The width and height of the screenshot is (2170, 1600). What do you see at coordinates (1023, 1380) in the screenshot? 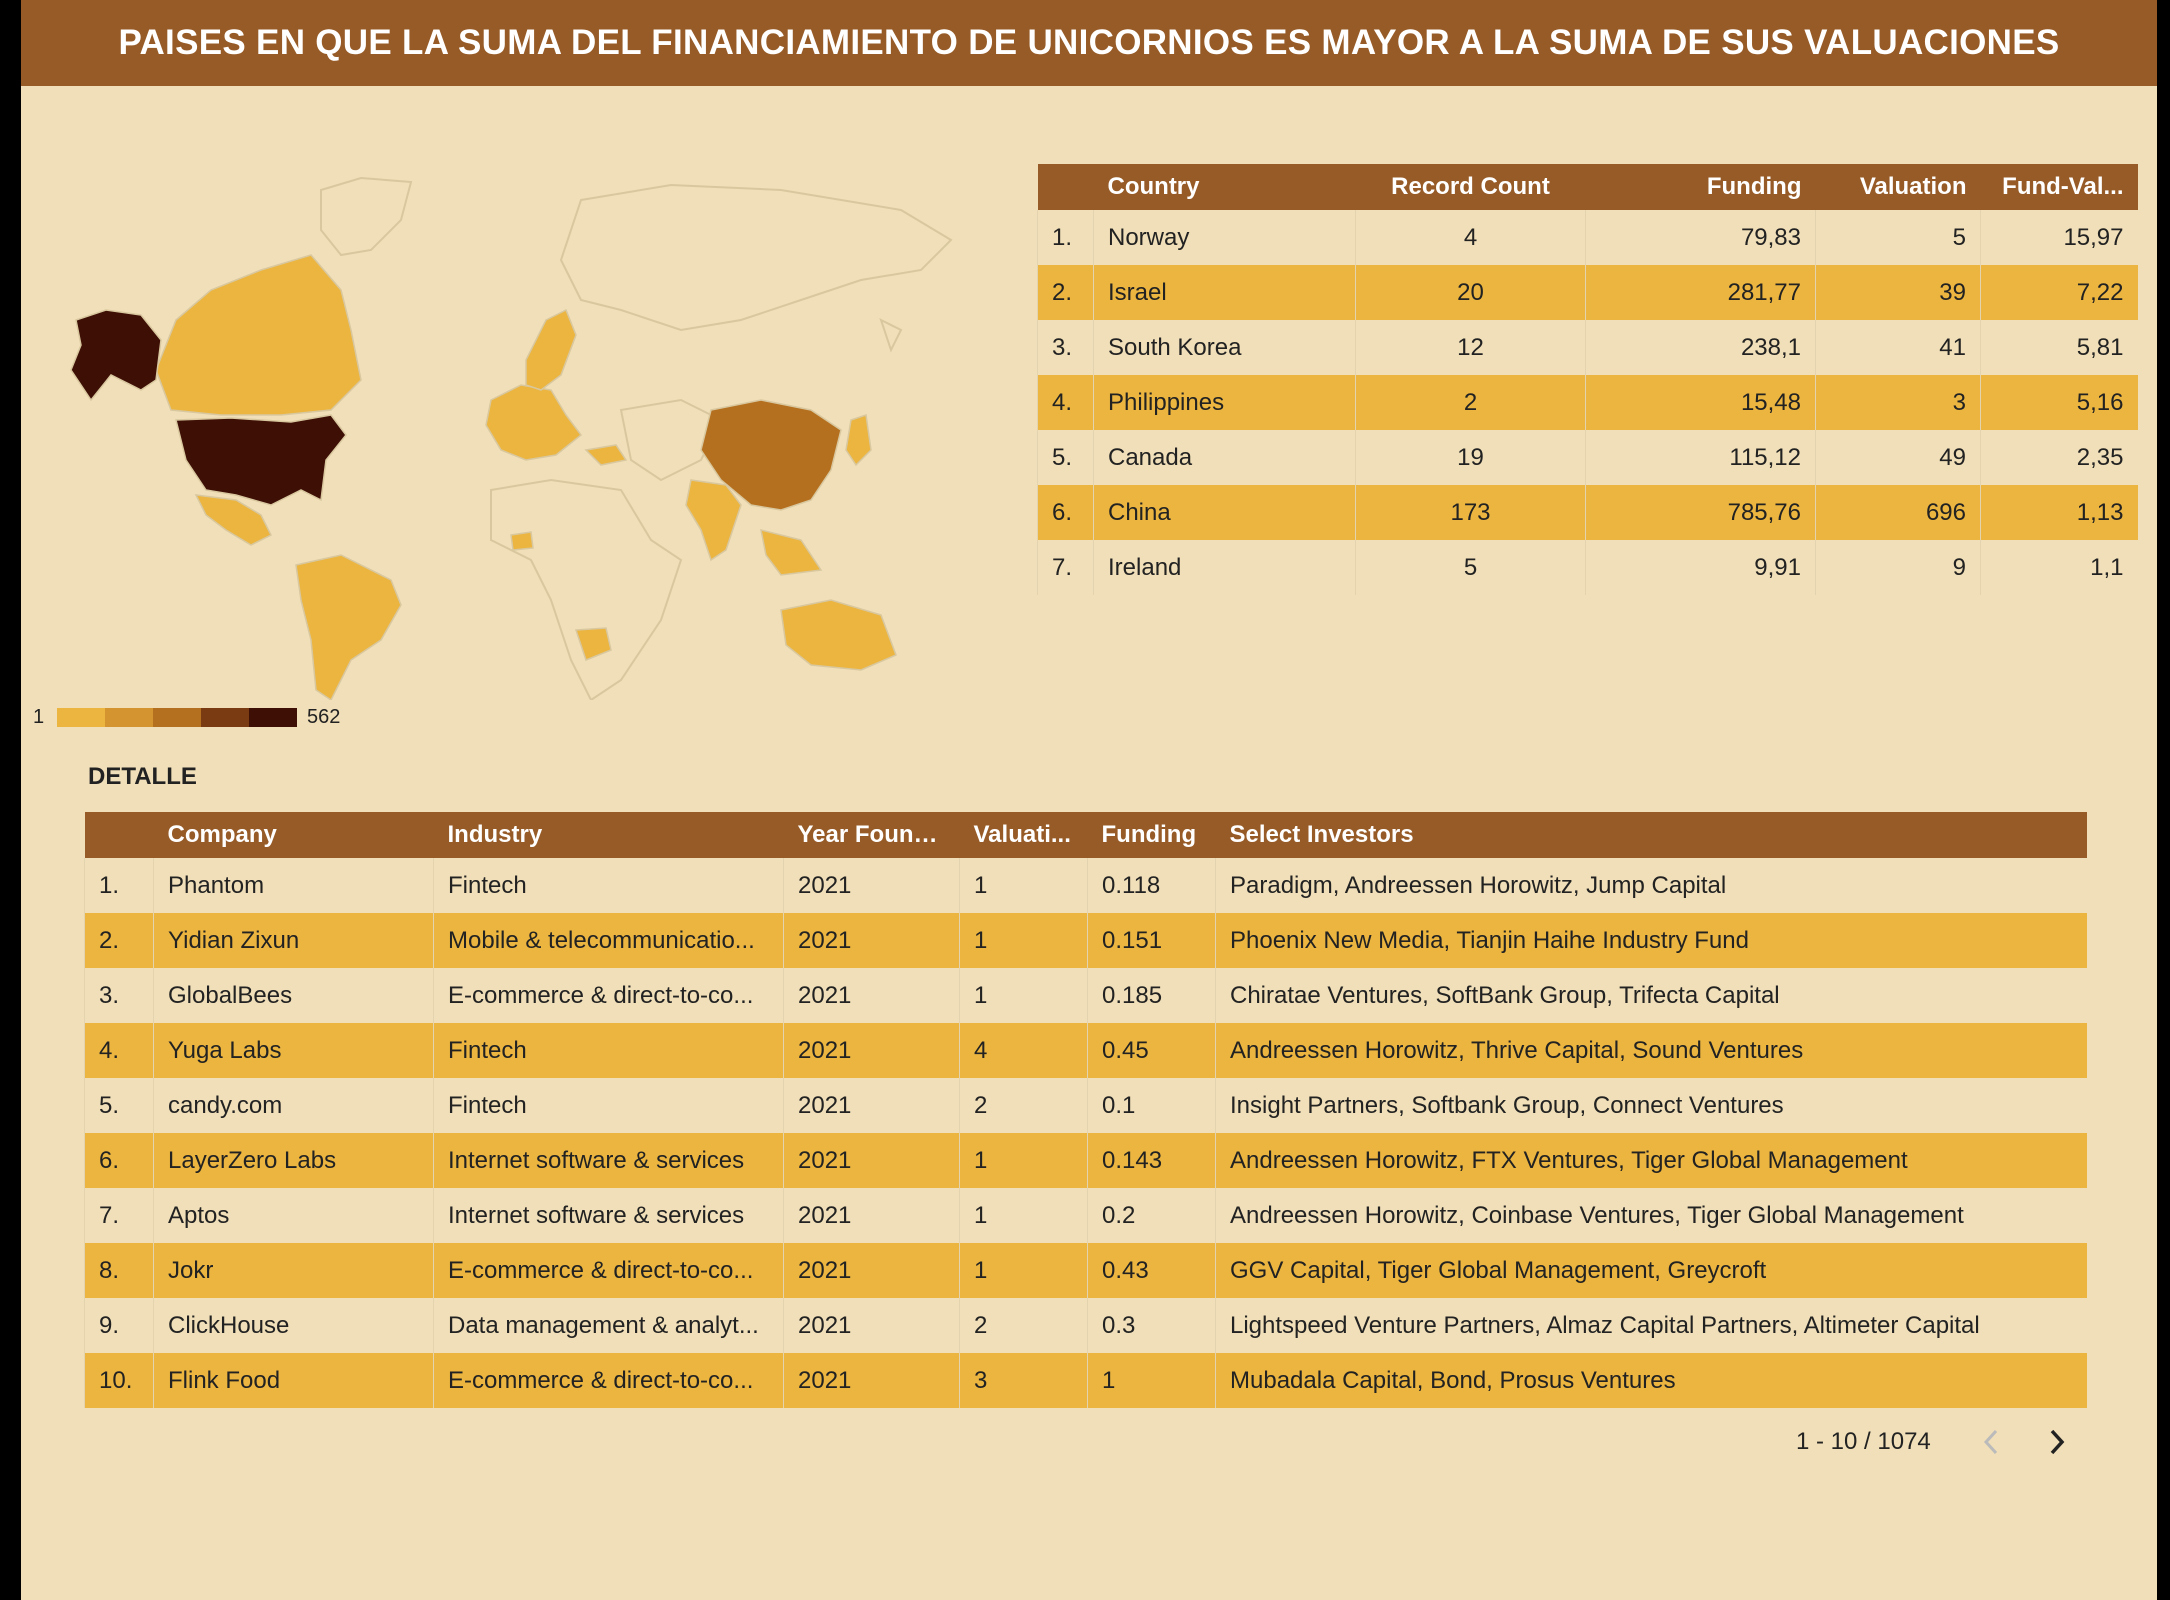
I see `cell-valuation: 3` at bounding box center [1023, 1380].